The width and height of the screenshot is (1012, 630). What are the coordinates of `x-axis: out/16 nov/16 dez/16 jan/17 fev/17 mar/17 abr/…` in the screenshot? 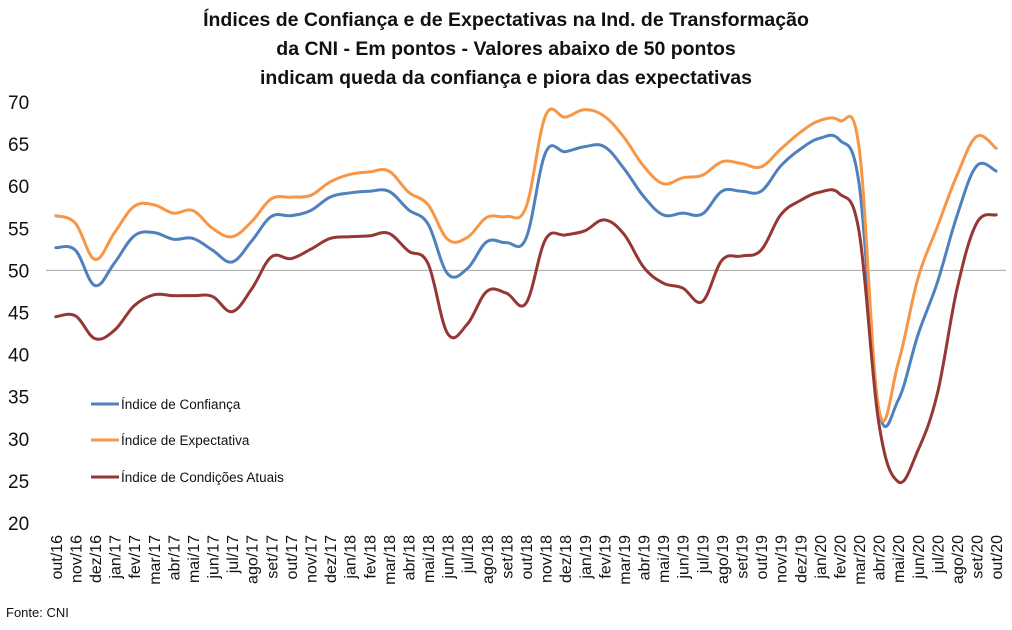 It's located at (527, 560).